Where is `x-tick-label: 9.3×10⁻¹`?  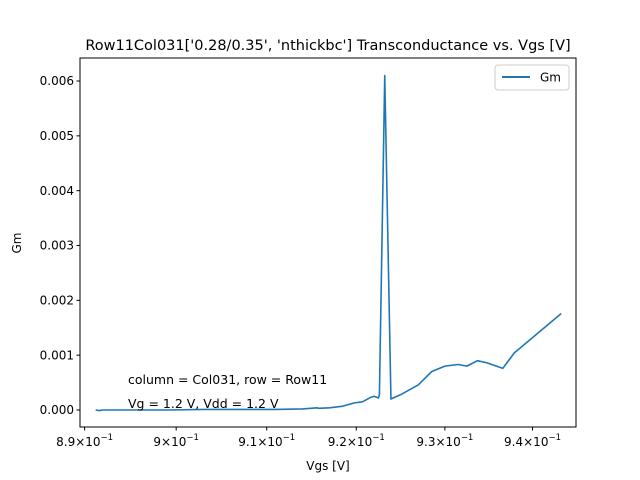 x-tick-label: 9.3×10⁻¹ is located at coordinates (444, 441).